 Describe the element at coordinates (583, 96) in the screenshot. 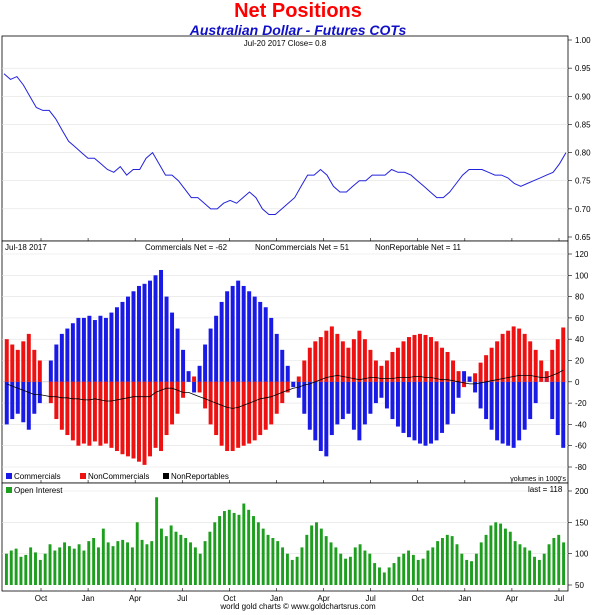

I see `price-tick-label: 0.90` at that location.